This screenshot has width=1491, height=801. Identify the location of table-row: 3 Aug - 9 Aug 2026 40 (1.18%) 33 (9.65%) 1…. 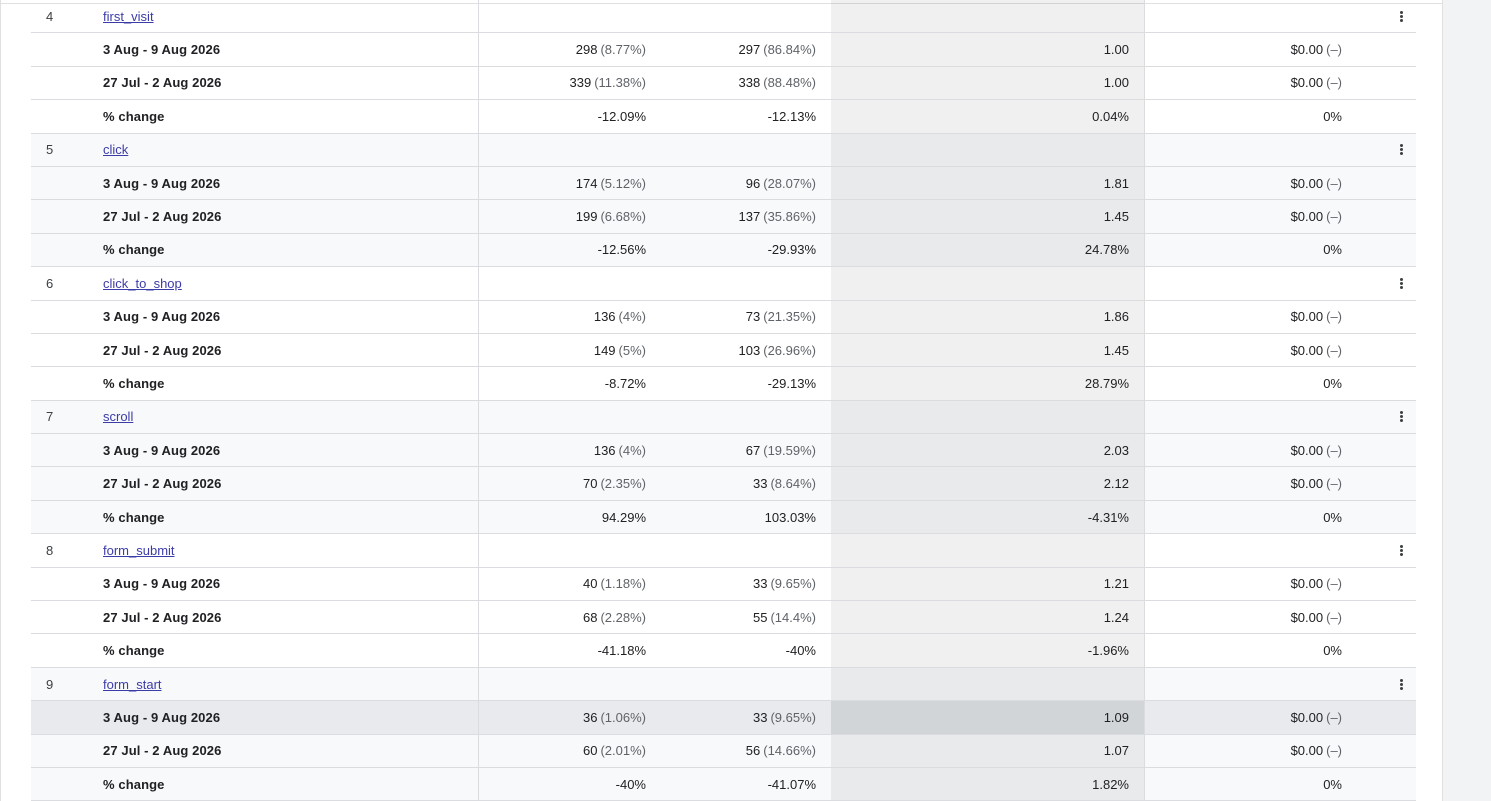
(723, 584).